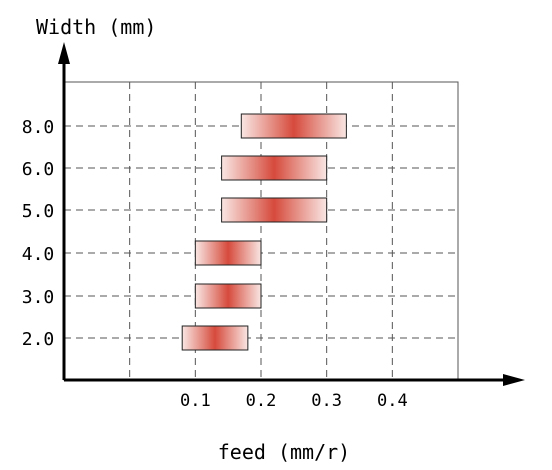 The height and width of the screenshot is (470, 552). Describe the element at coordinates (514, 380) in the screenshot. I see `x-axis-arrow` at that location.